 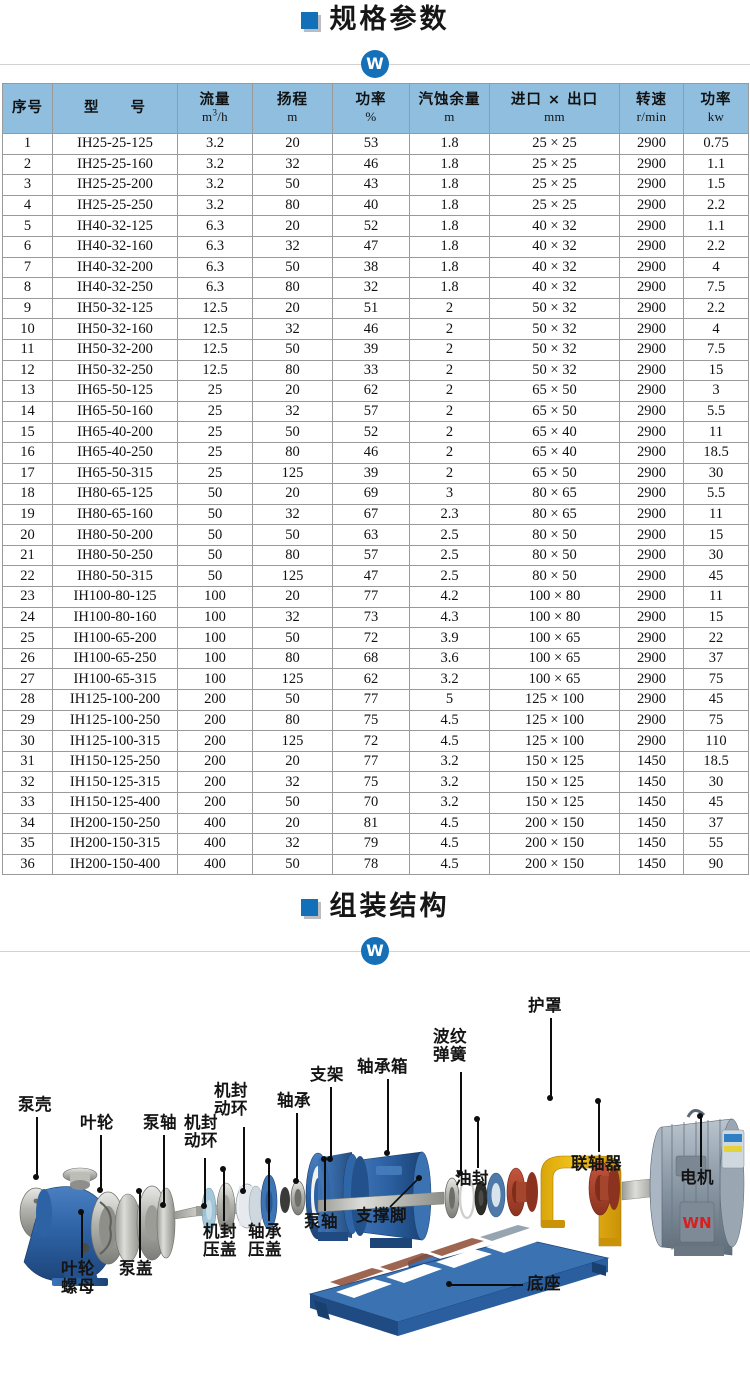 What do you see at coordinates (472, 1179) in the screenshot?
I see `label-oil-seal: 油封` at bounding box center [472, 1179].